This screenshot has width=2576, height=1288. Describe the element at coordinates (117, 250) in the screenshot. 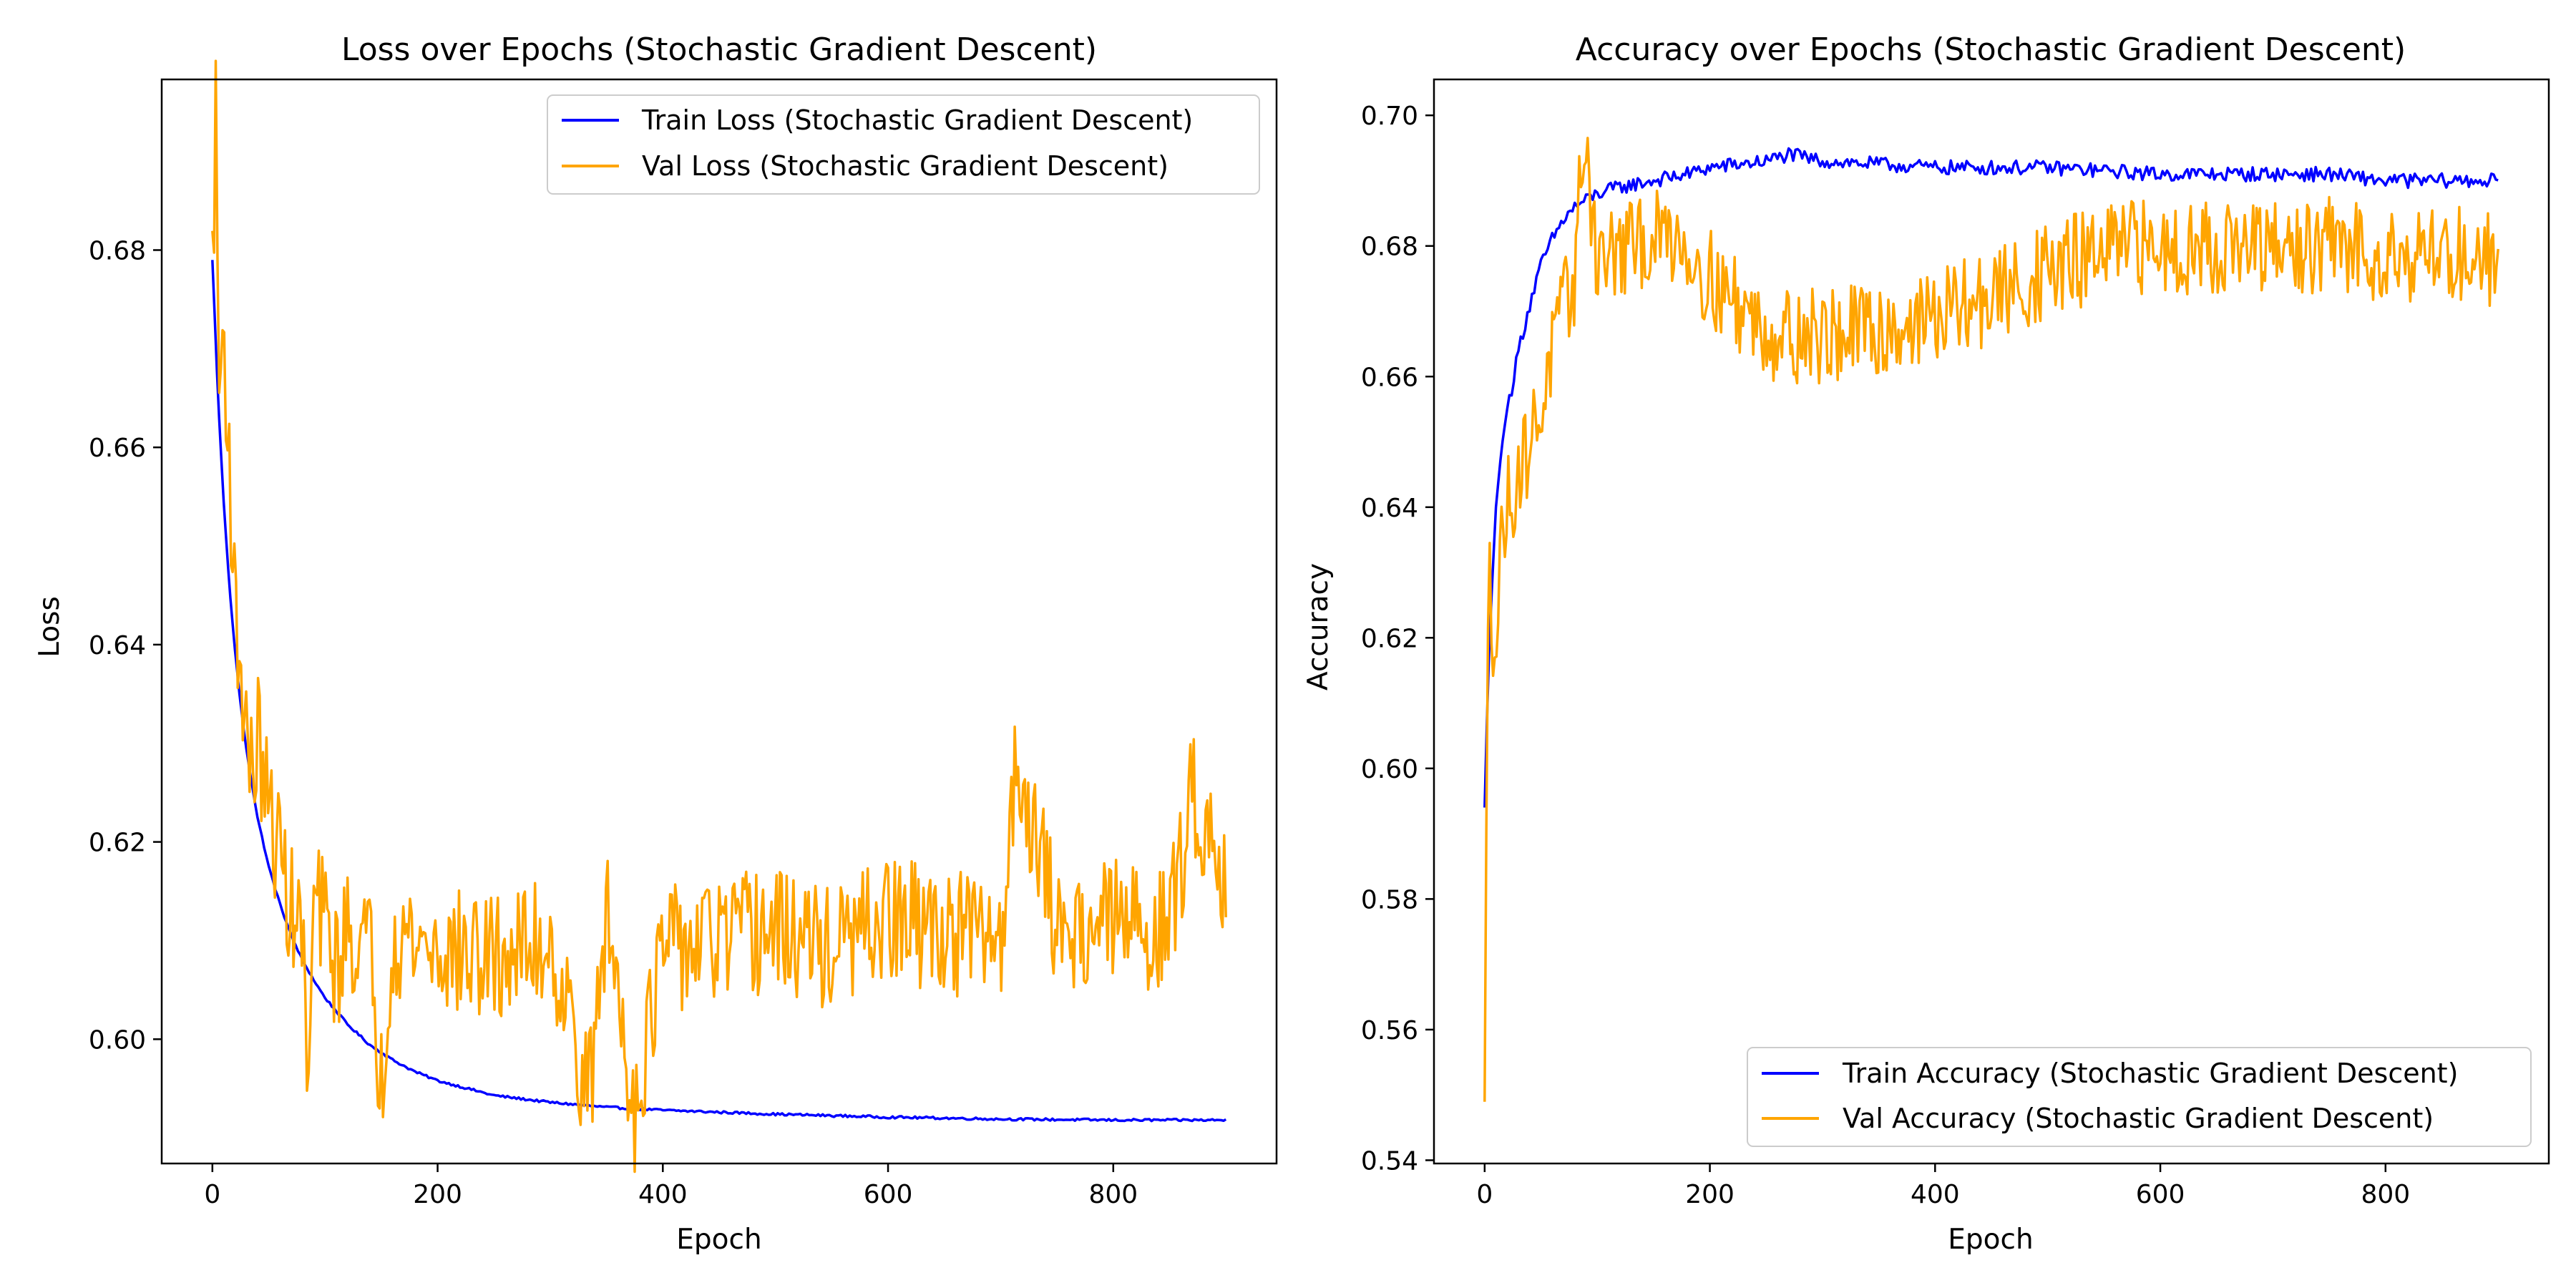

I see `loss-y-tick-label: 0.68` at that location.